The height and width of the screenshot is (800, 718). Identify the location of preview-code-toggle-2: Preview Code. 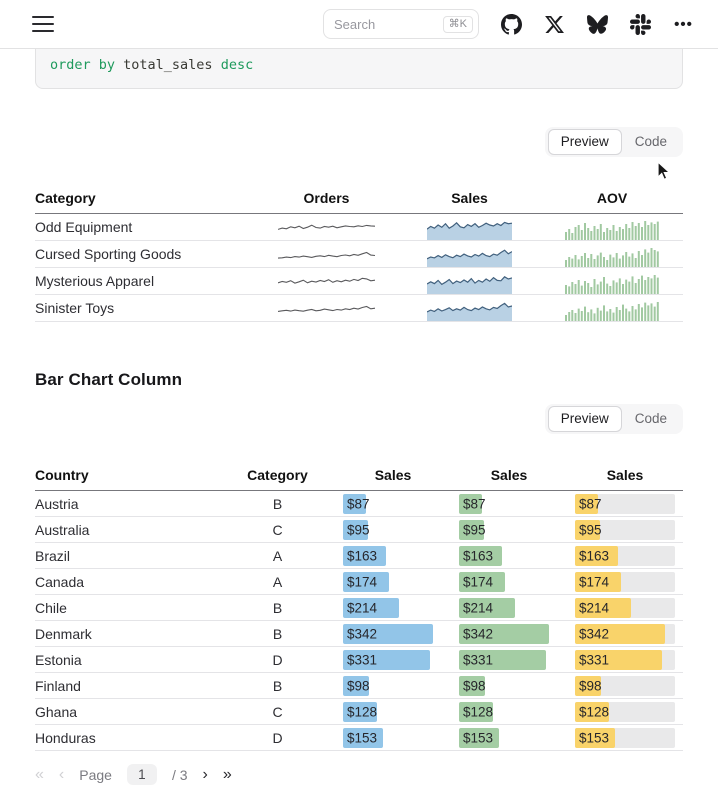
(613, 419).